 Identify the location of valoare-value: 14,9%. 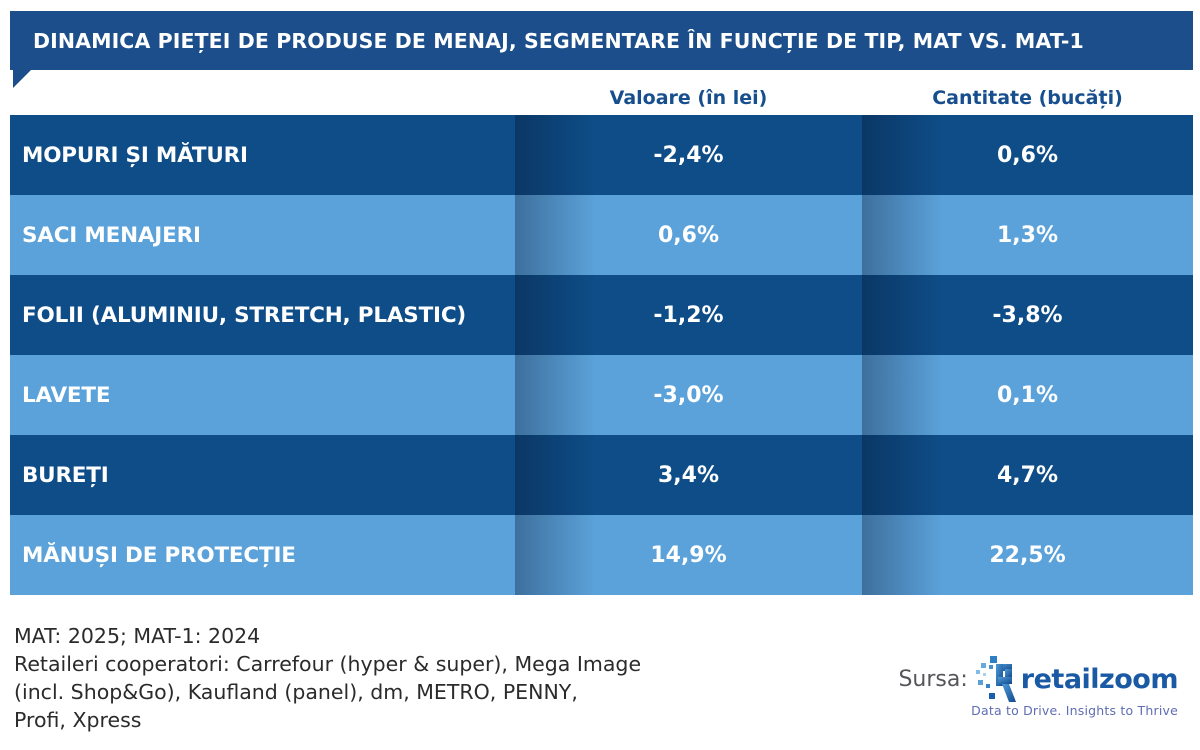
(688, 555).